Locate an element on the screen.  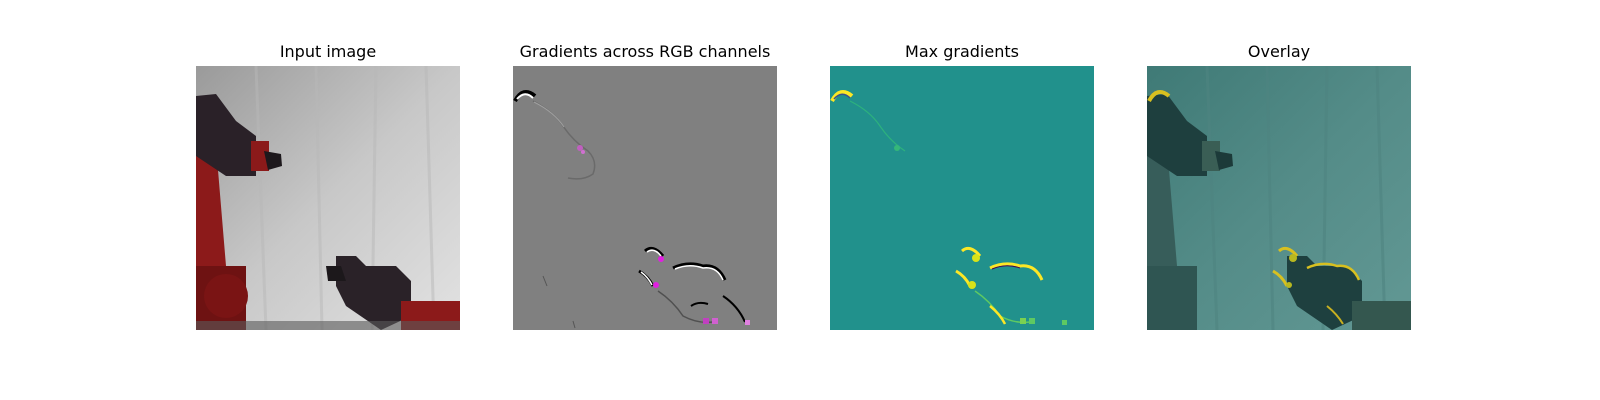
input-image is located at coordinates (328, 198).